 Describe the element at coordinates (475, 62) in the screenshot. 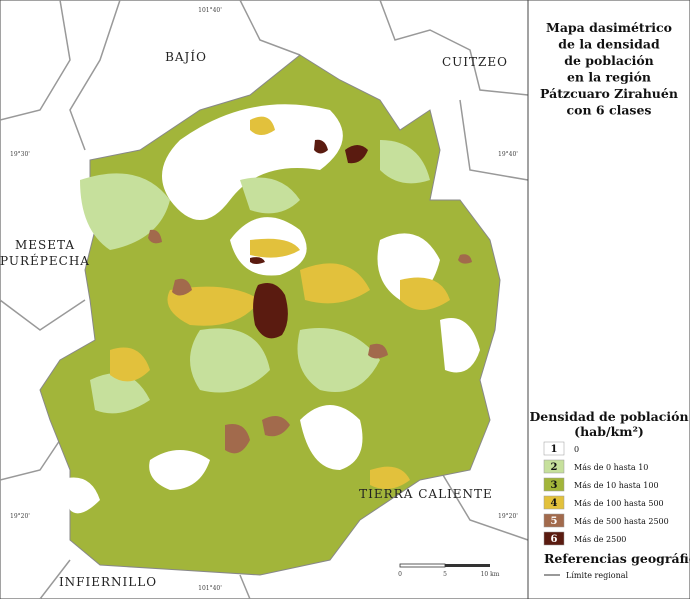

I see `region-label: CUITZEO` at that location.